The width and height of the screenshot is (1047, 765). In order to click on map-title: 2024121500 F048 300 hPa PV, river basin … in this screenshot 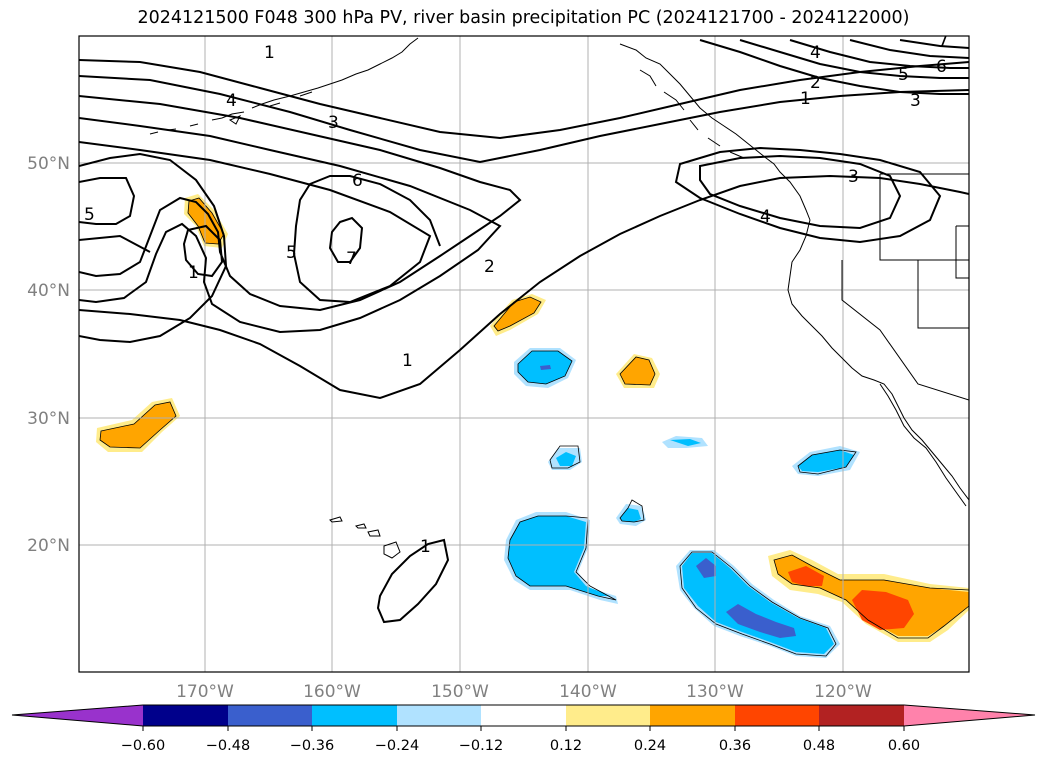, I will do `click(523, 18)`.